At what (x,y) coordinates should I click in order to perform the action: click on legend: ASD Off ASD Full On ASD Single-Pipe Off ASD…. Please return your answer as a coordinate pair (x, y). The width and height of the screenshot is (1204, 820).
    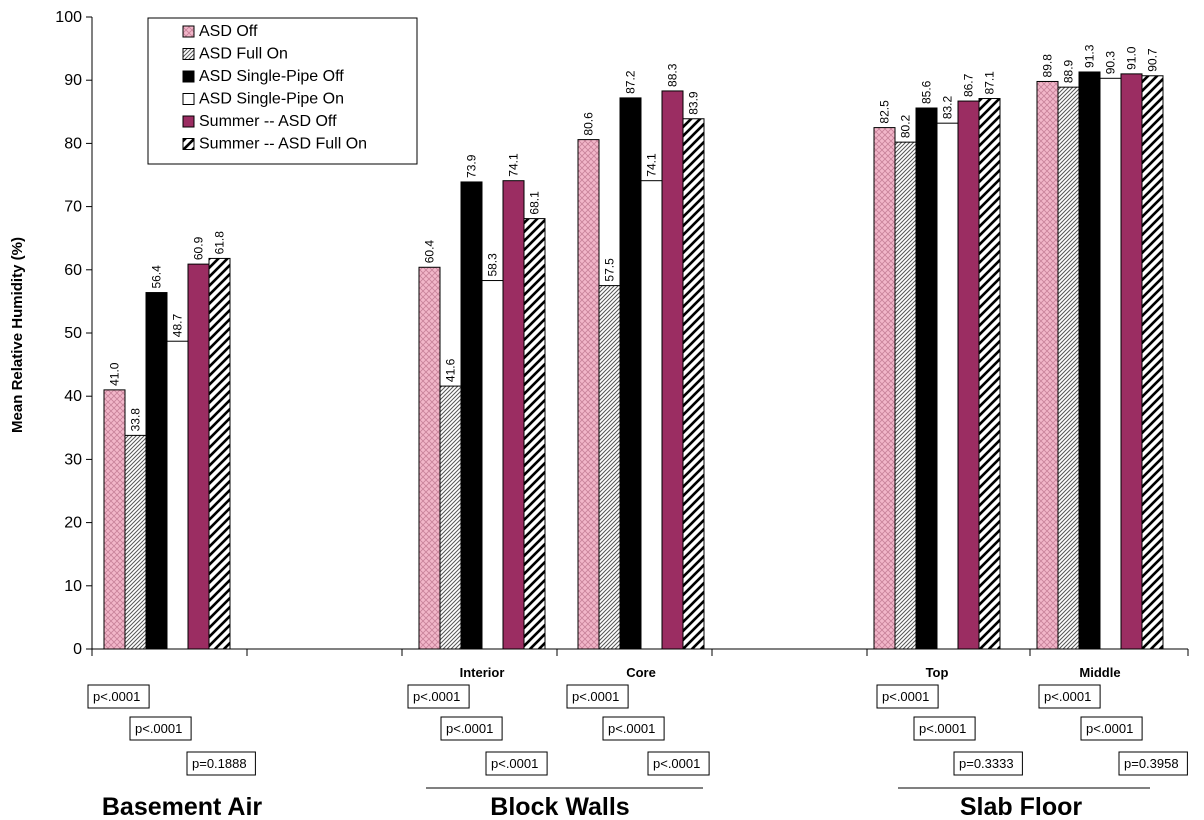
    Looking at the image, I should click on (282, 91).